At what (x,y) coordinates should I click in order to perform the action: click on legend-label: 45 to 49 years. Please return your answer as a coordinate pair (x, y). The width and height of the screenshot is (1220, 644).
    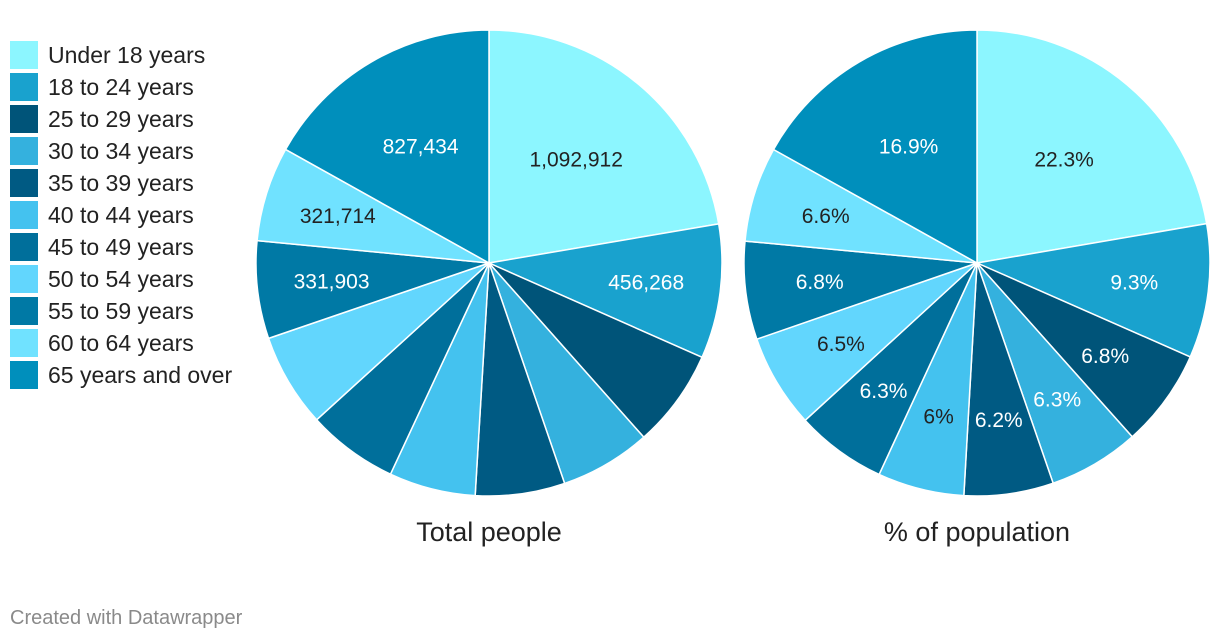
    Looking at the image, I should click on (121, 246).